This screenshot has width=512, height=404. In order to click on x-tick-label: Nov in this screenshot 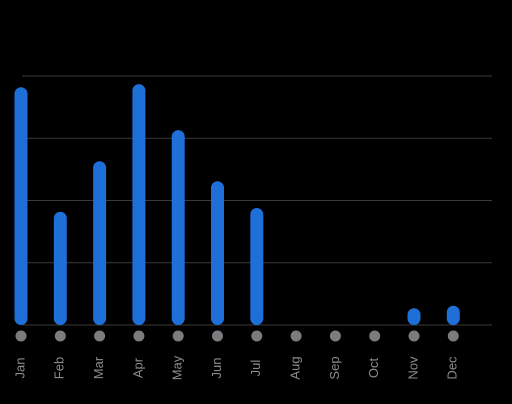, I will do `click(412, 368)`.